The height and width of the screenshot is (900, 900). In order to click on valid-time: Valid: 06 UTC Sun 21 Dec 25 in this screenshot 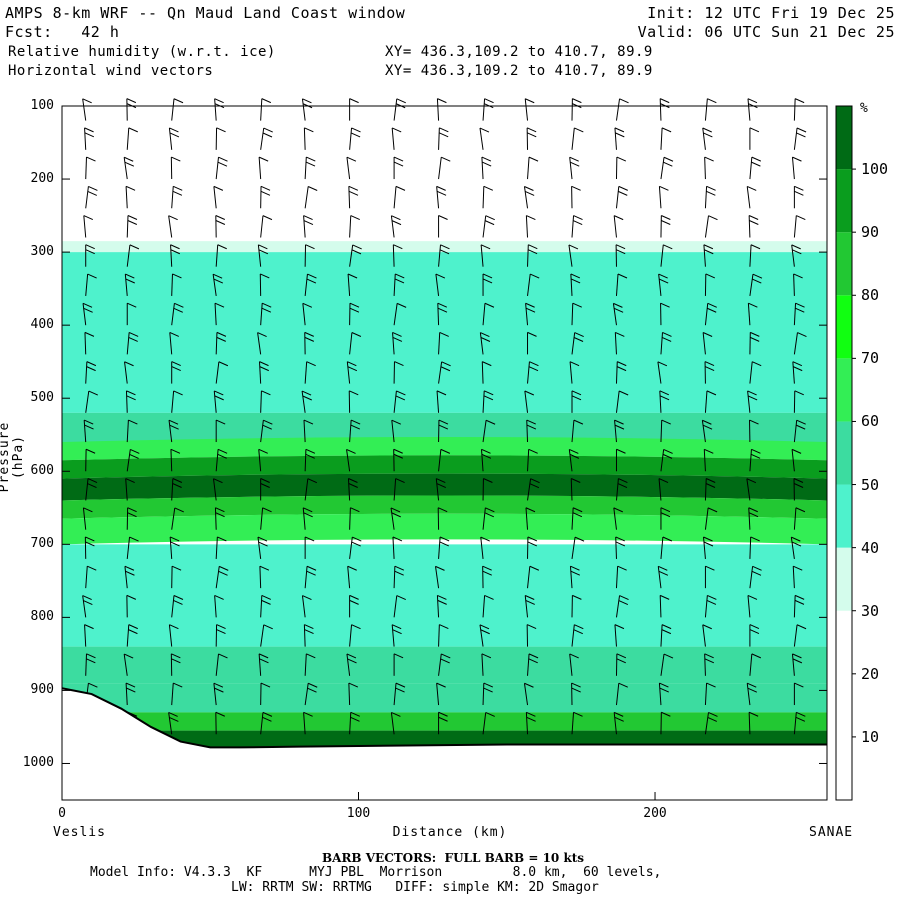, I will do `click(766, 32)`.